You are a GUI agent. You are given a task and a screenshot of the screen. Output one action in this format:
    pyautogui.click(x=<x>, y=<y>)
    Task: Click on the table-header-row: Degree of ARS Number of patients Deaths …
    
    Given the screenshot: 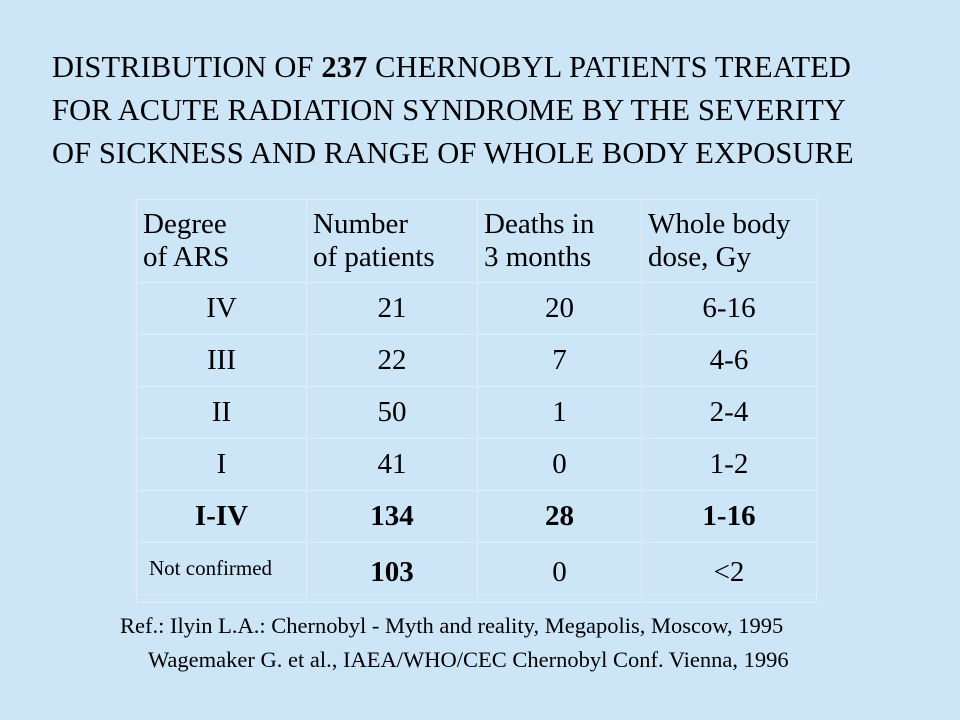 What is the action you would take?
    pyautogui.click(x=476, y=241)
    